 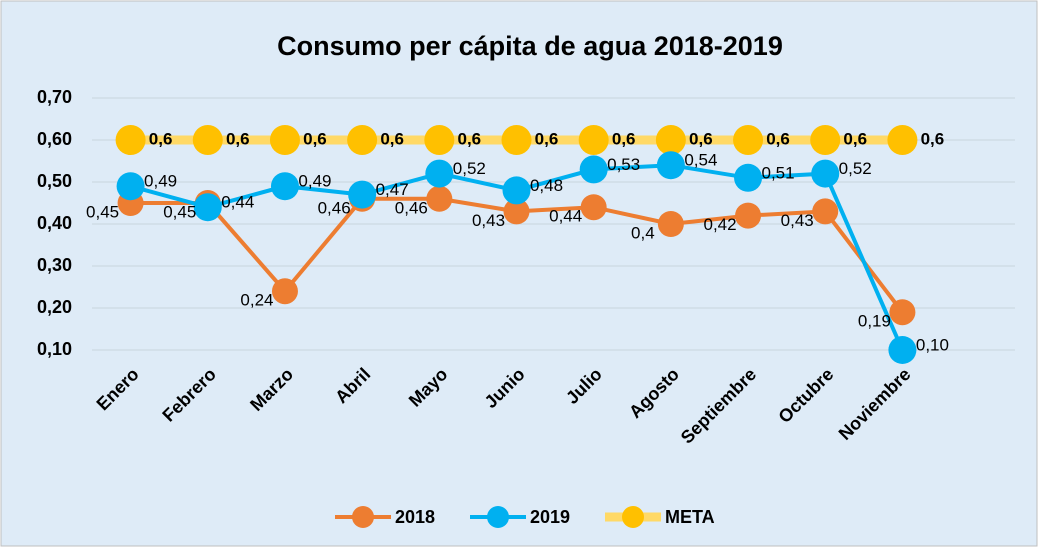 What do you see at coordinates (392, 189) in the screenshot?
I see `data-label: 0,47` at bounding box center [392, 189].